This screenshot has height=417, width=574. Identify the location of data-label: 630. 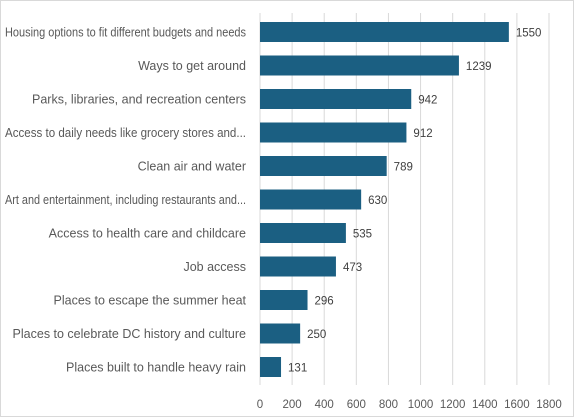
(377, 201).